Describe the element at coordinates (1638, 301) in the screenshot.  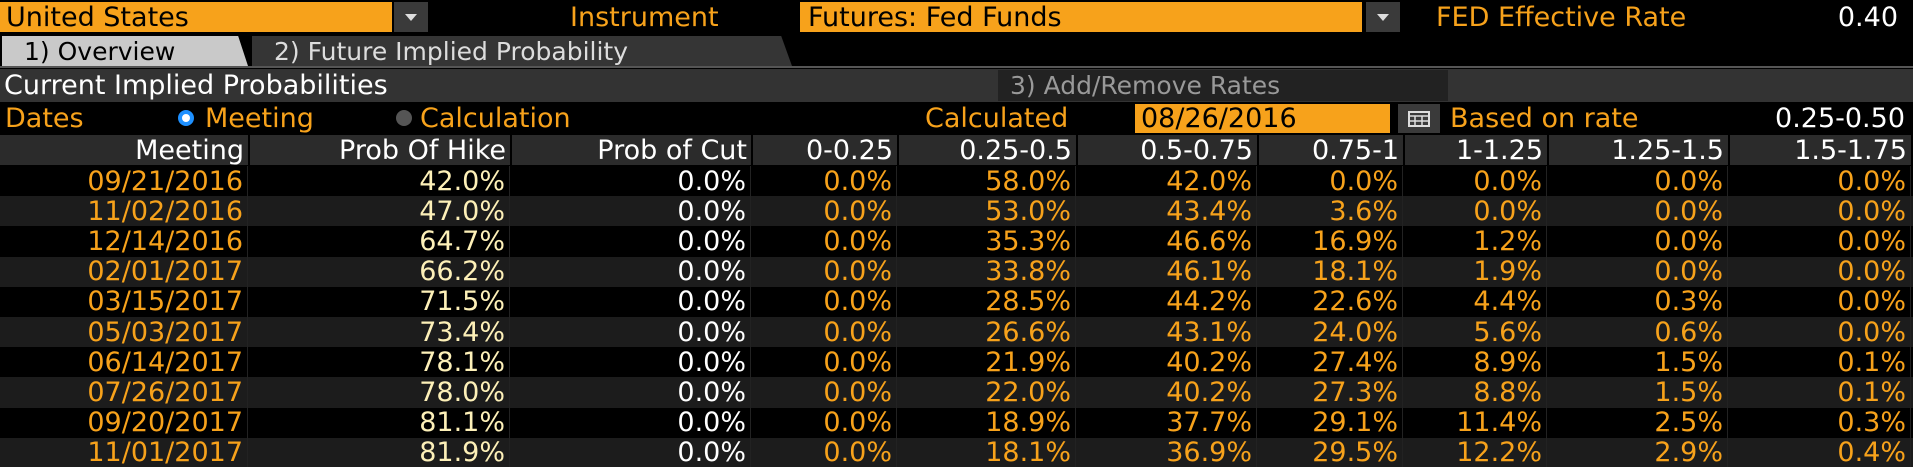
I see `table-cell: 0.3%` at that location.